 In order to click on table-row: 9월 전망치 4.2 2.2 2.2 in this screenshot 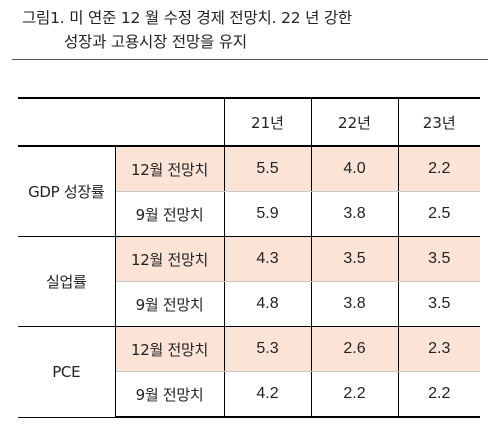, I will do `click(249, 394)`.